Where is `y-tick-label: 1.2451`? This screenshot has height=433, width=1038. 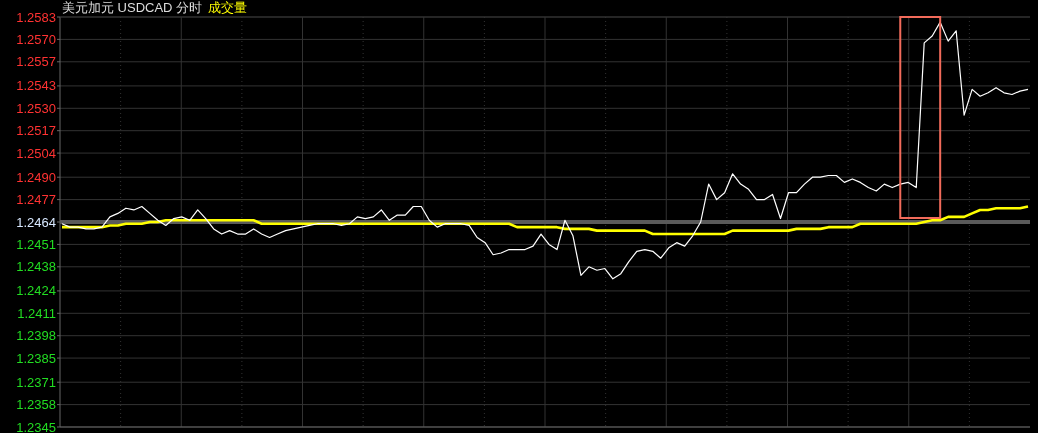 y-tick-label: 1.2451 is located at coordinates (36, 244).